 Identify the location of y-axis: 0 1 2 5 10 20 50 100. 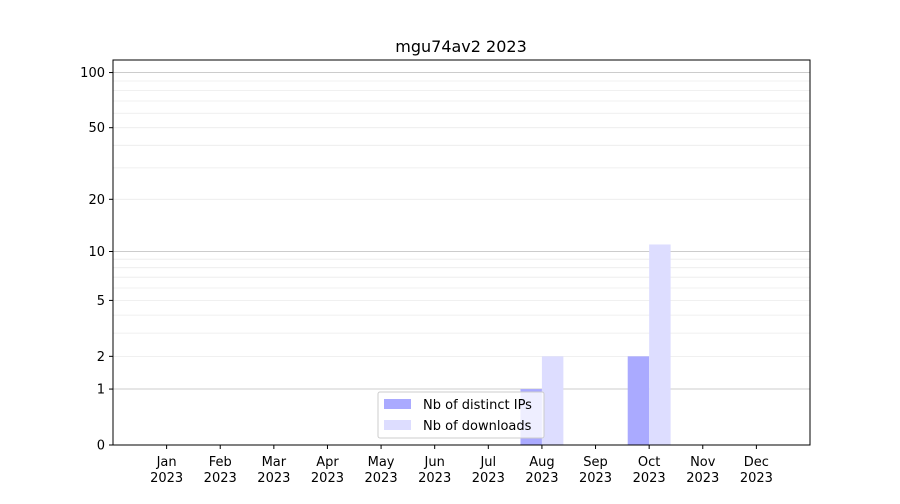
(96, 260).